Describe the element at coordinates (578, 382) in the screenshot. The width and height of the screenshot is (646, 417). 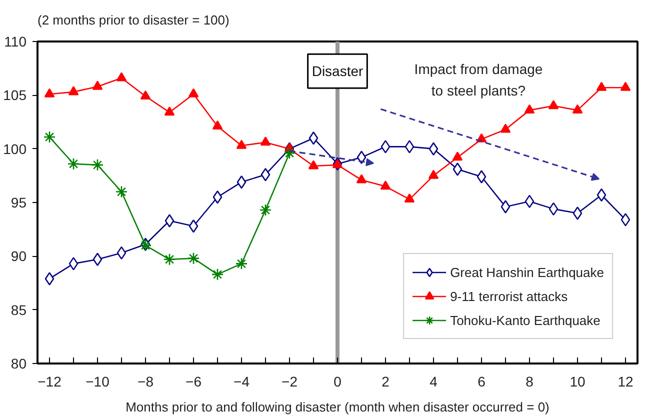
I see `x-tick-label: 10` at that location.